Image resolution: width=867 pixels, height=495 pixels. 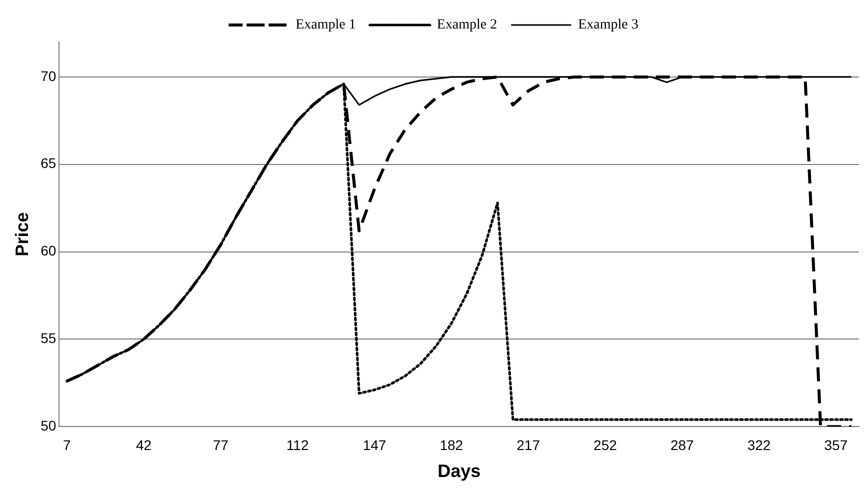 What do you see at coordinates (144, 444) in the screenshot?
I see `x-tick-label: 42` at bounding box center [144, 444].